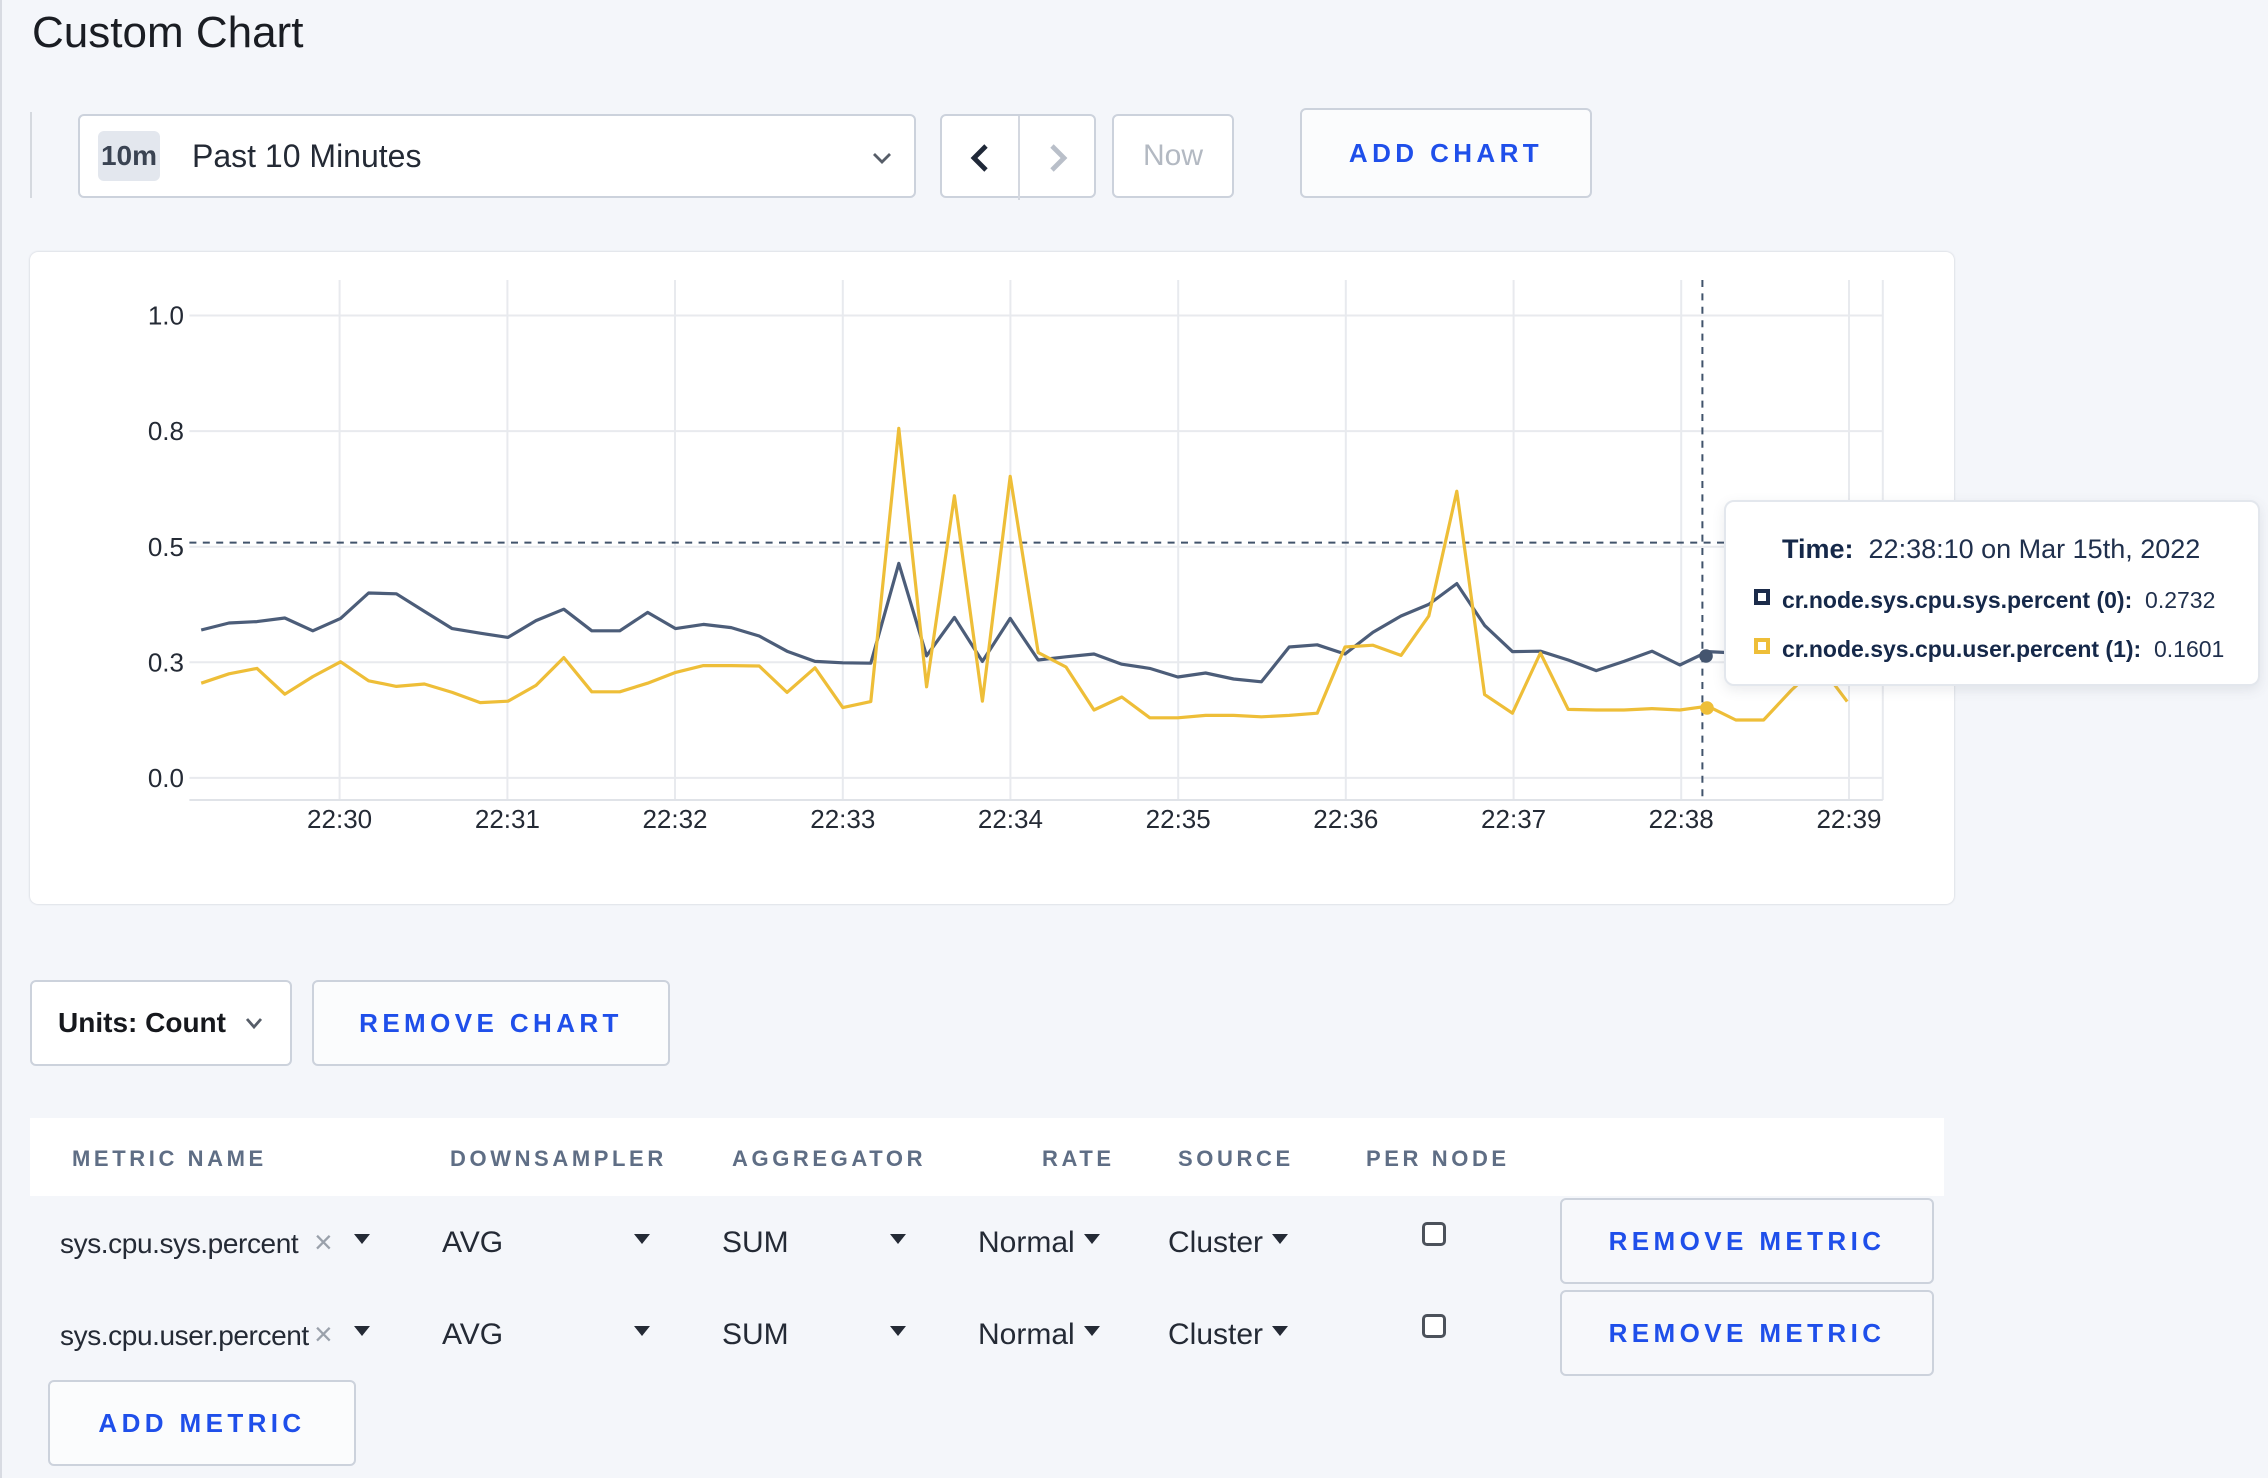 The width and height of the screenshot is (2268, 1478). I want to click on svg-text: 22:37, so click(1513, 819).